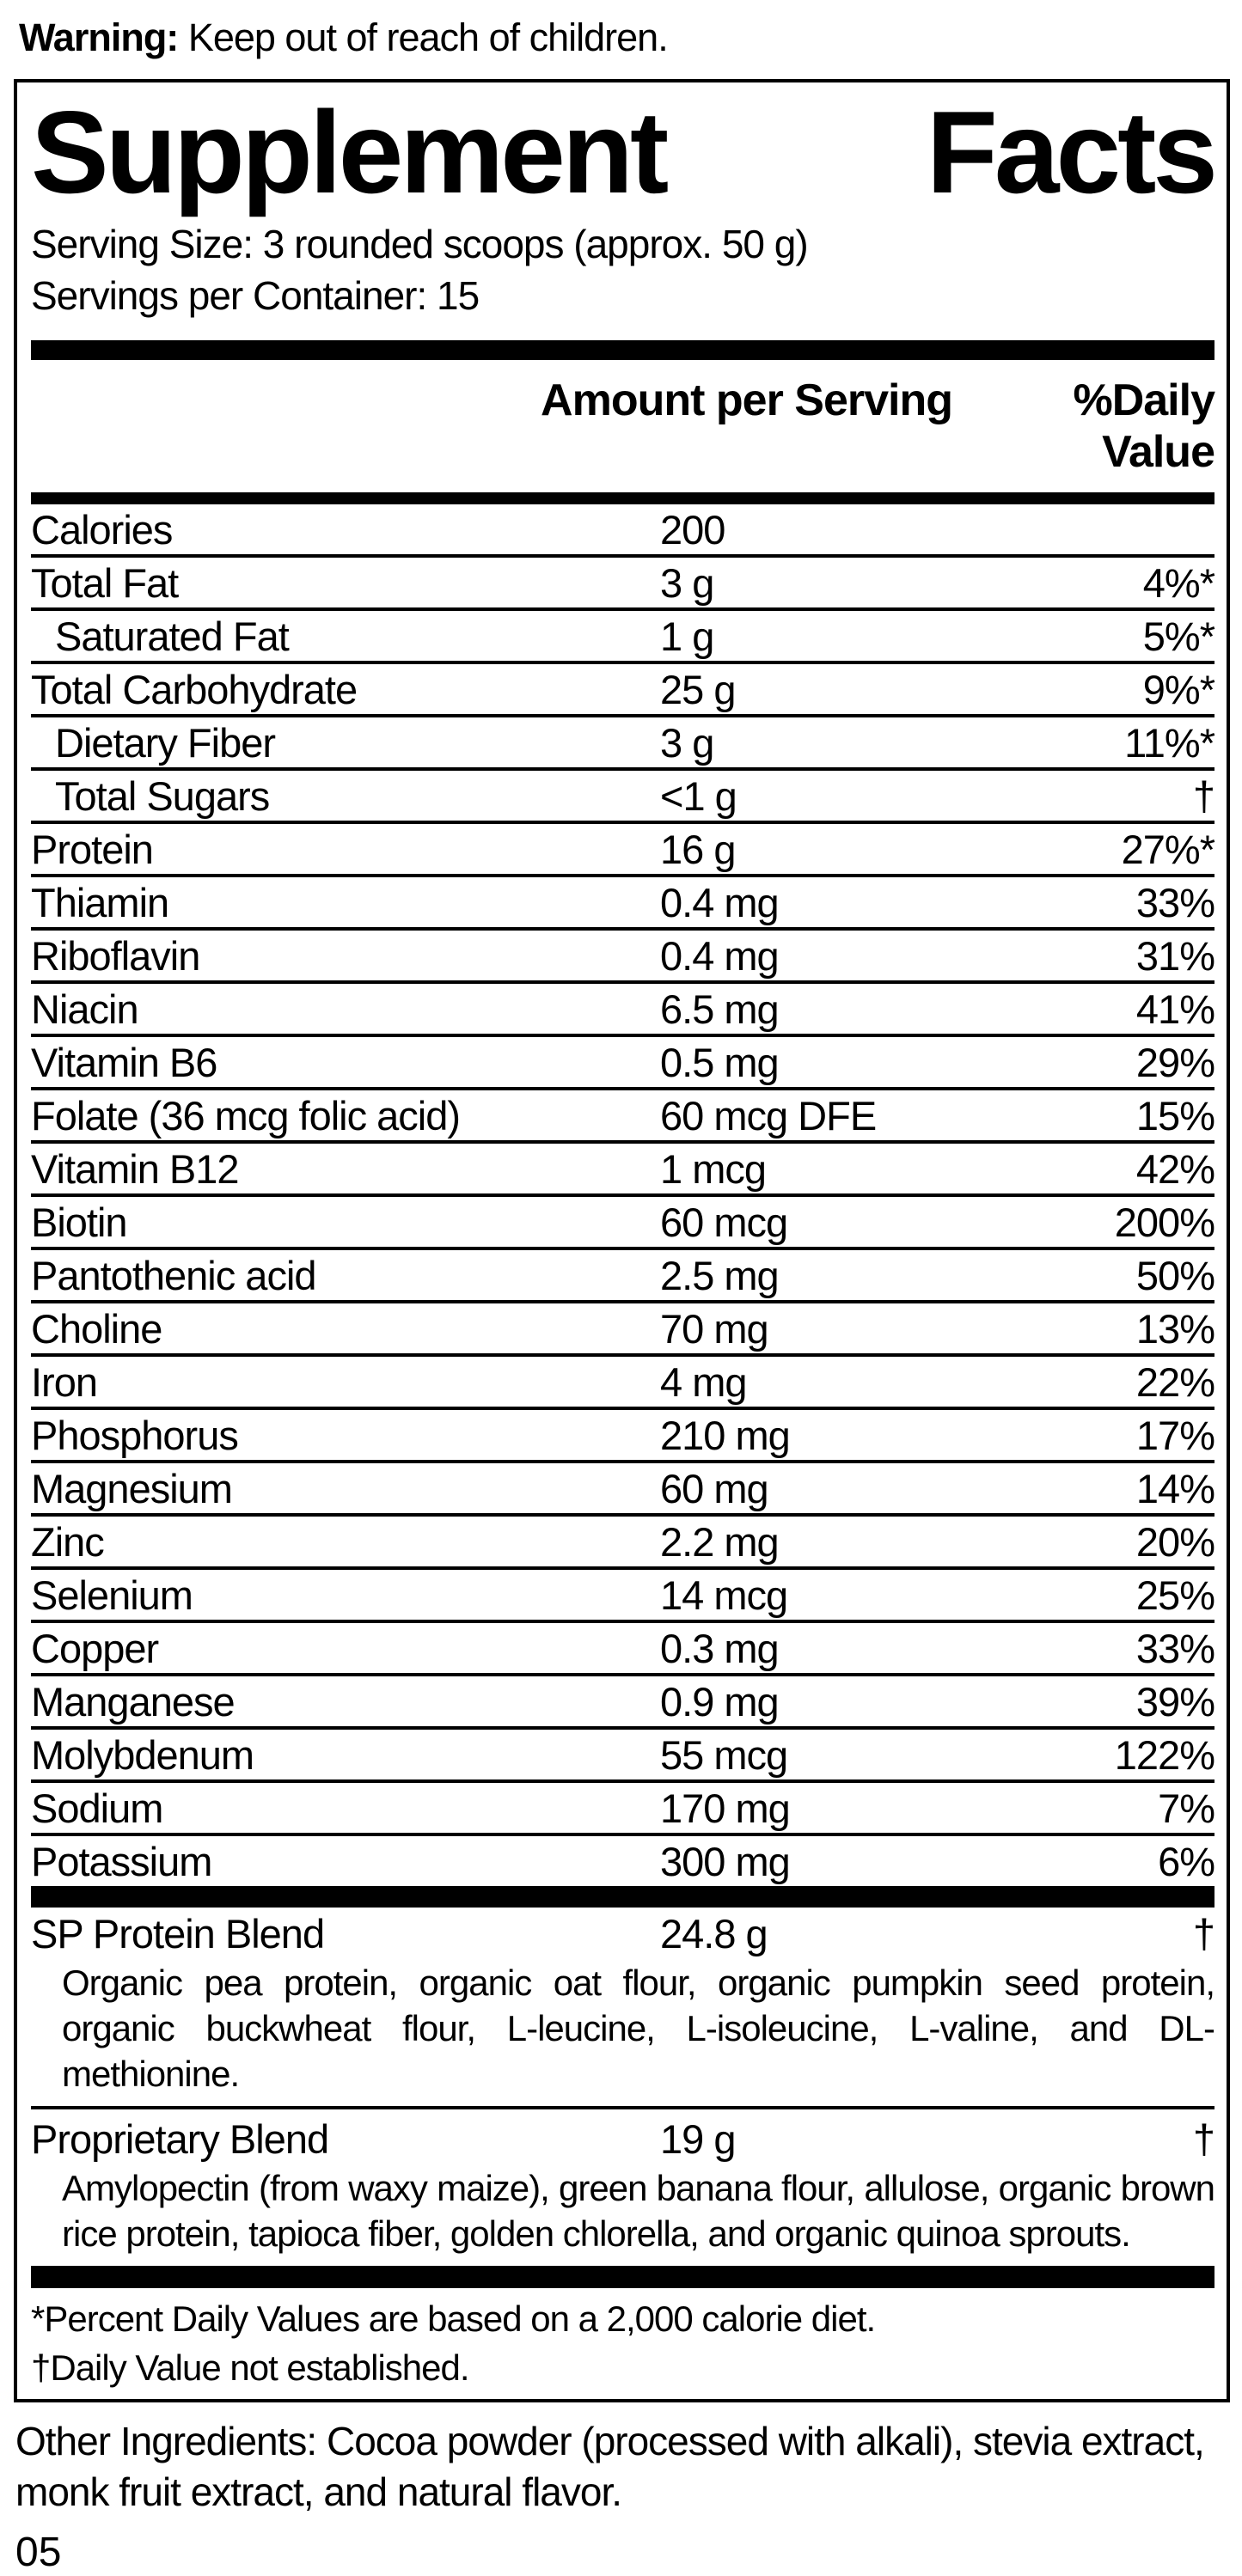 The image size is (1242, 2576). What do you see at coordinates (1175, 1541) in the screenshot?
I see `row-daily-value: 20%` at bounding box center [1175, 1541].